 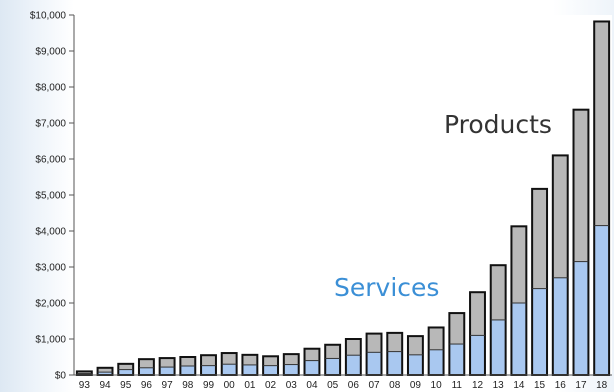 I want to click on x-tick-label: 93, so click(x=85, y=385).